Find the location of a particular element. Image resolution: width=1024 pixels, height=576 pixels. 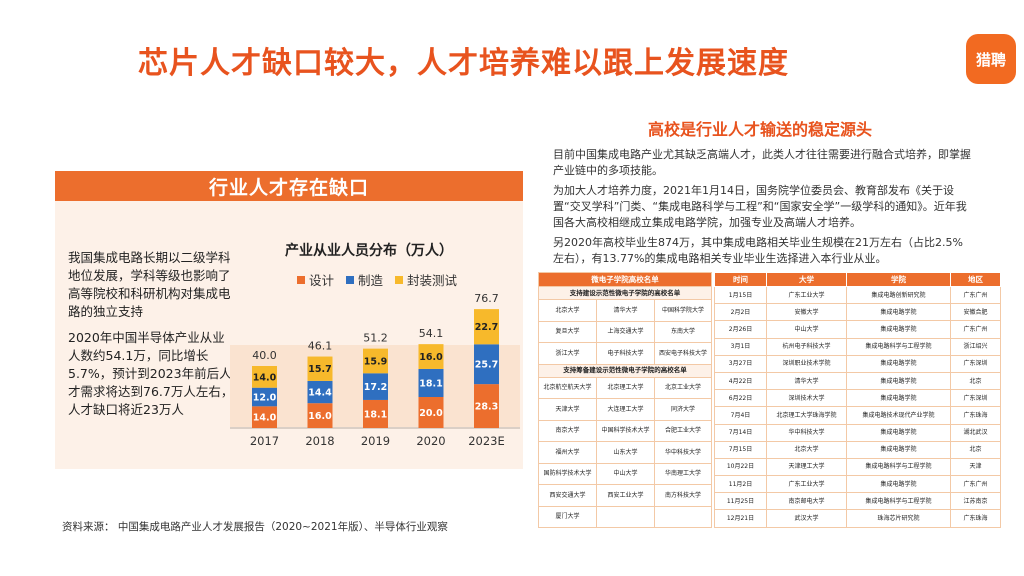

table-row: 7月4日 北京理工大学珠海学院 集成电路技术现代产业学院 广东珠海 is located at coordinates (857, 415).